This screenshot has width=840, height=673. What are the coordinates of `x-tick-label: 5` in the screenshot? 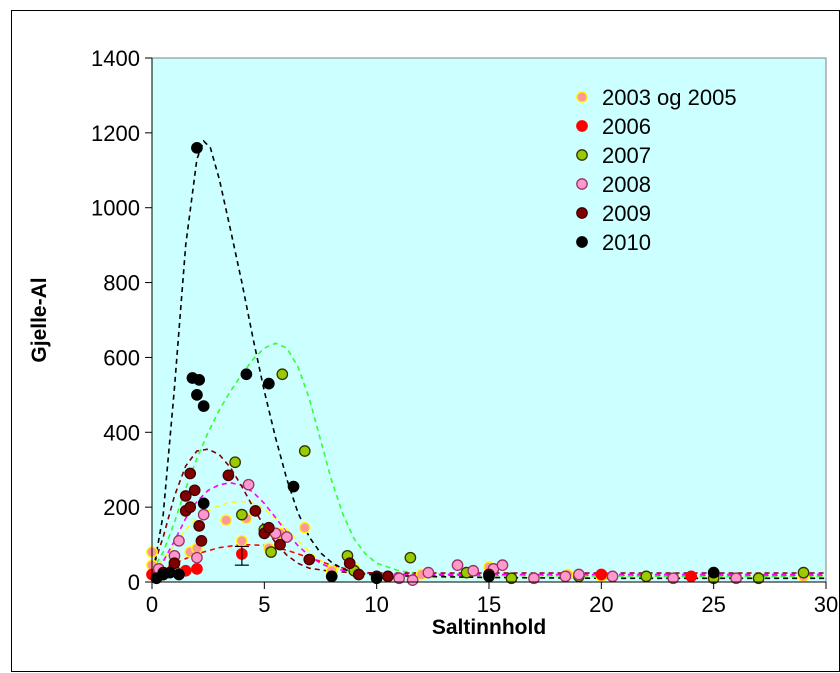 It's located at (264, 604).